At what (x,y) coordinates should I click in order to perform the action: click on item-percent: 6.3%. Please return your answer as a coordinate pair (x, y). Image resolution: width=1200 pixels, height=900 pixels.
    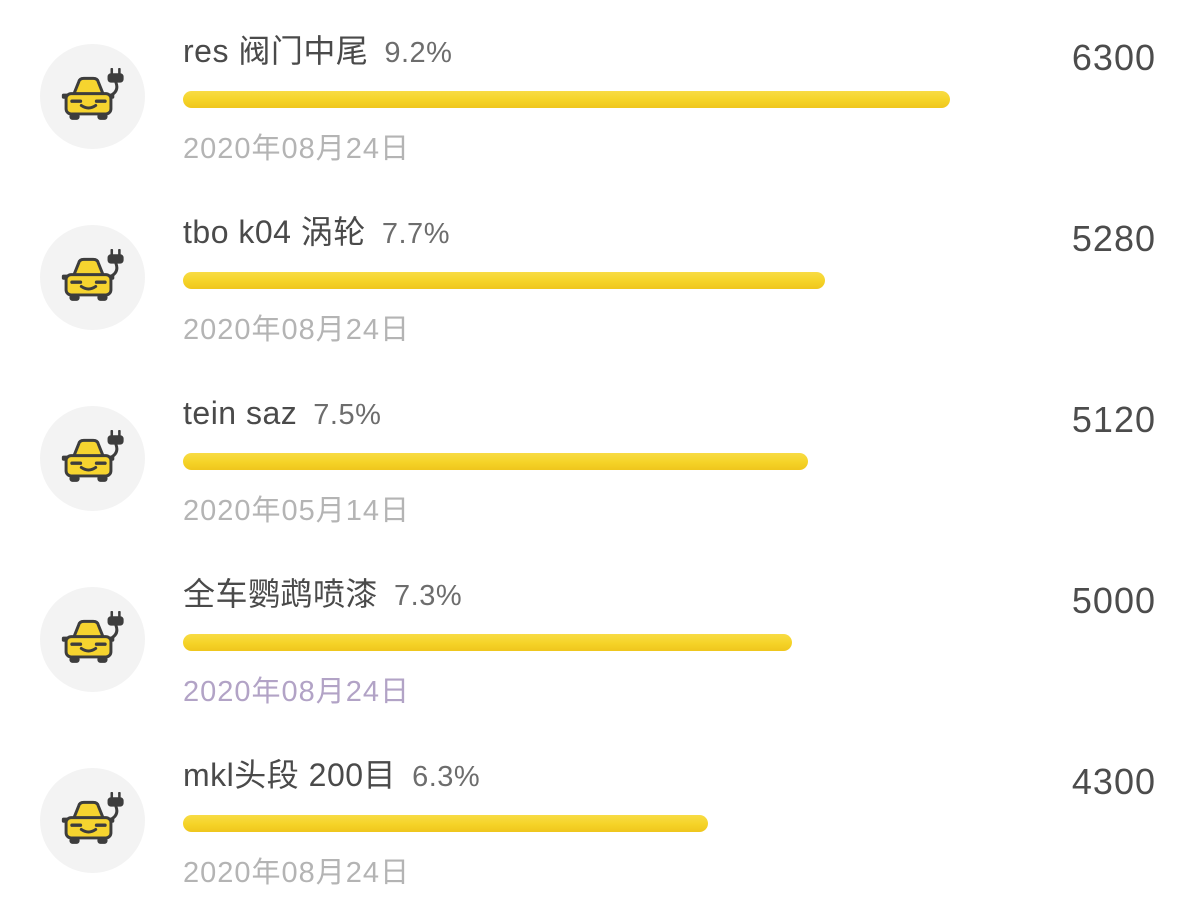
    Looking at the image, I should click on (446, 777).